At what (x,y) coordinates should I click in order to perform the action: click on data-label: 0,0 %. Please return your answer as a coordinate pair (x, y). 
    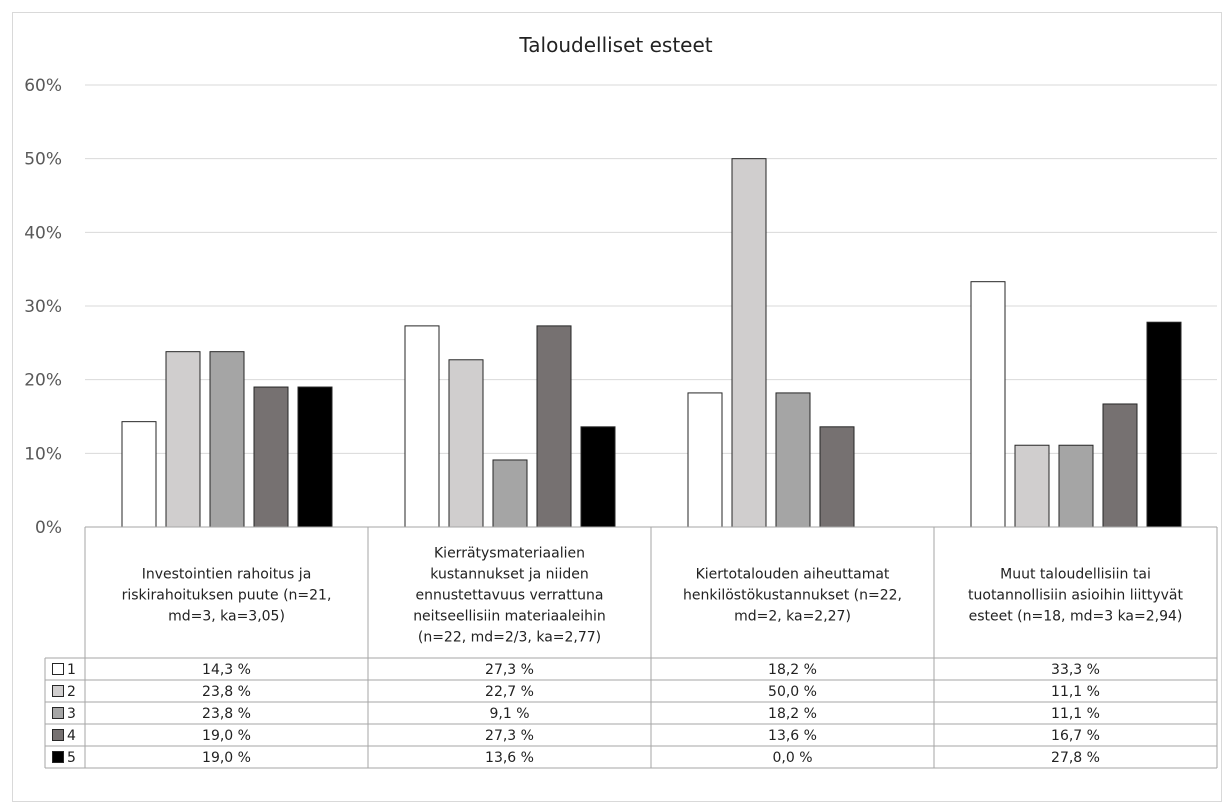
    Looking at the image, I should click on (792, 758).